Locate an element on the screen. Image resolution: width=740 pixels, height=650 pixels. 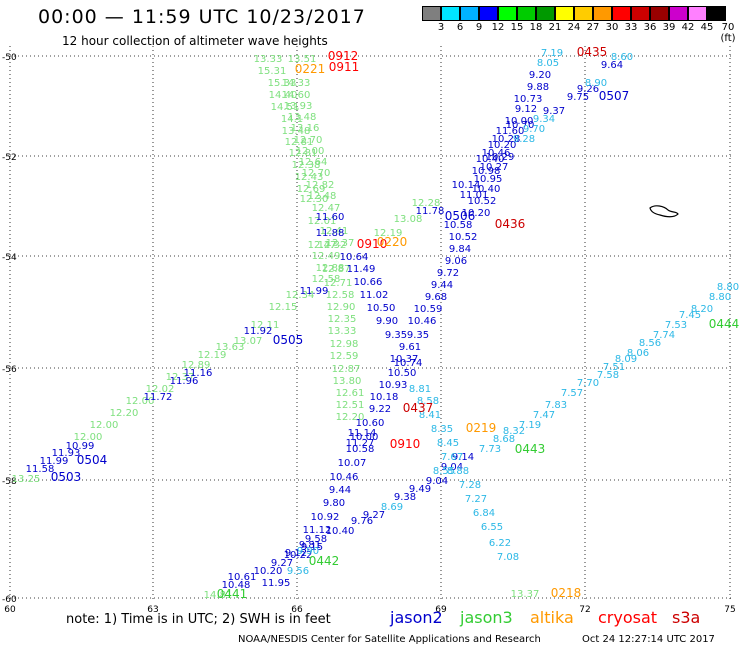
longitude-label: 69 is located at coordinates (441, 610).